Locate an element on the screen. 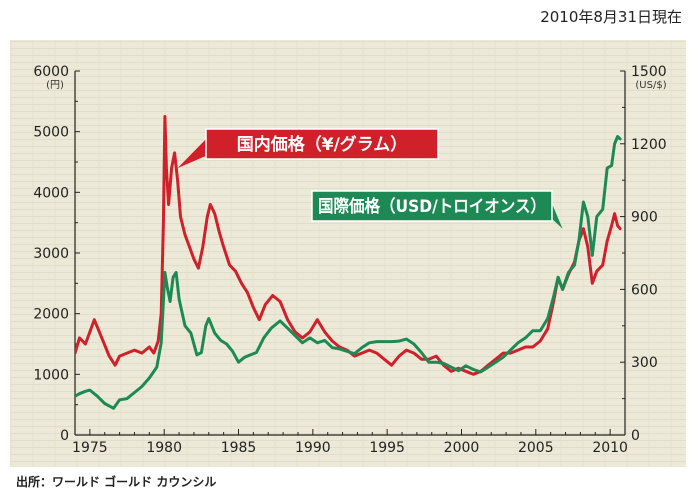 The height and width of the screenshot is (496, 696). left-tick-label: 2000 is located at coordinates (51, 315).